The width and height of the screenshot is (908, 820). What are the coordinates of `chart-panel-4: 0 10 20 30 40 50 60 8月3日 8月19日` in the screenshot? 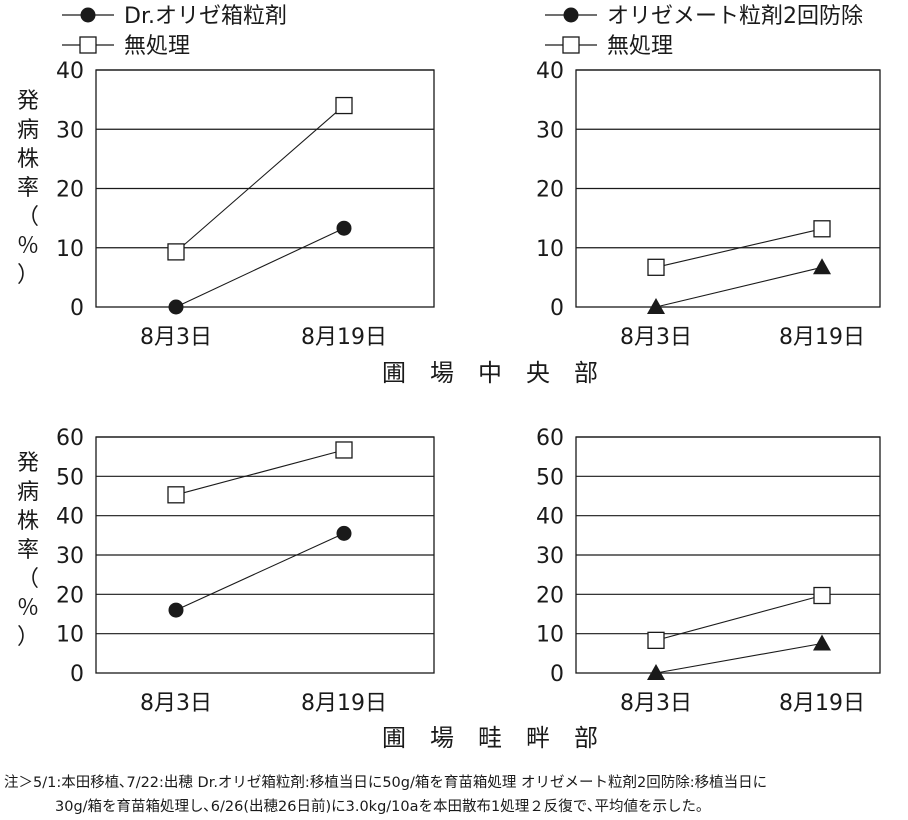 It's located at (708, 571).